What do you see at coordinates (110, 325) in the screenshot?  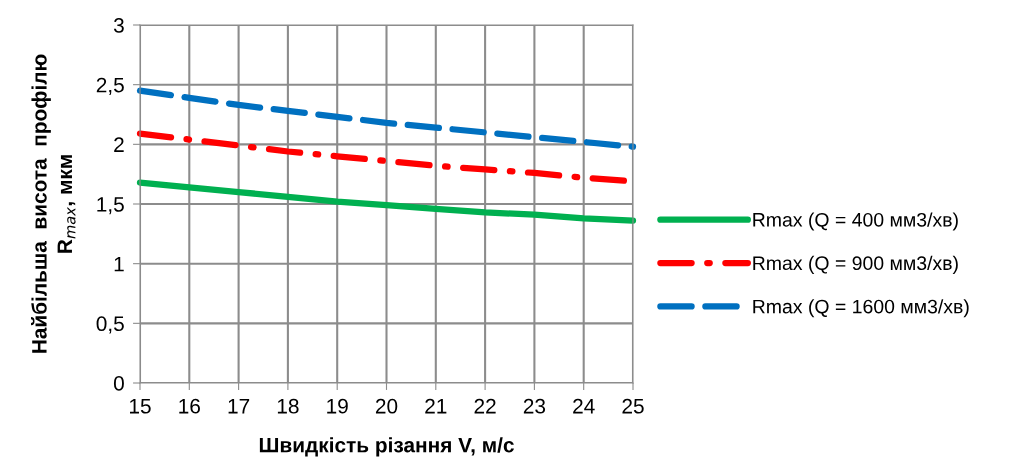 I see `y-tick-label: 0,5` at bounding box center [110, 325].